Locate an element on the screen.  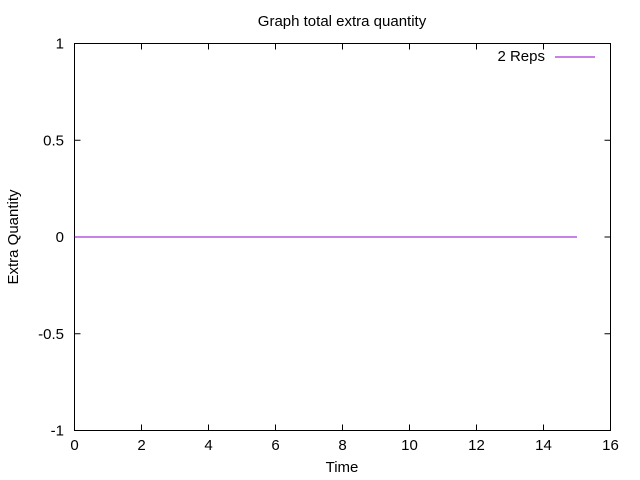
x-tick-label: 0 is located at coordinates (74, 445).